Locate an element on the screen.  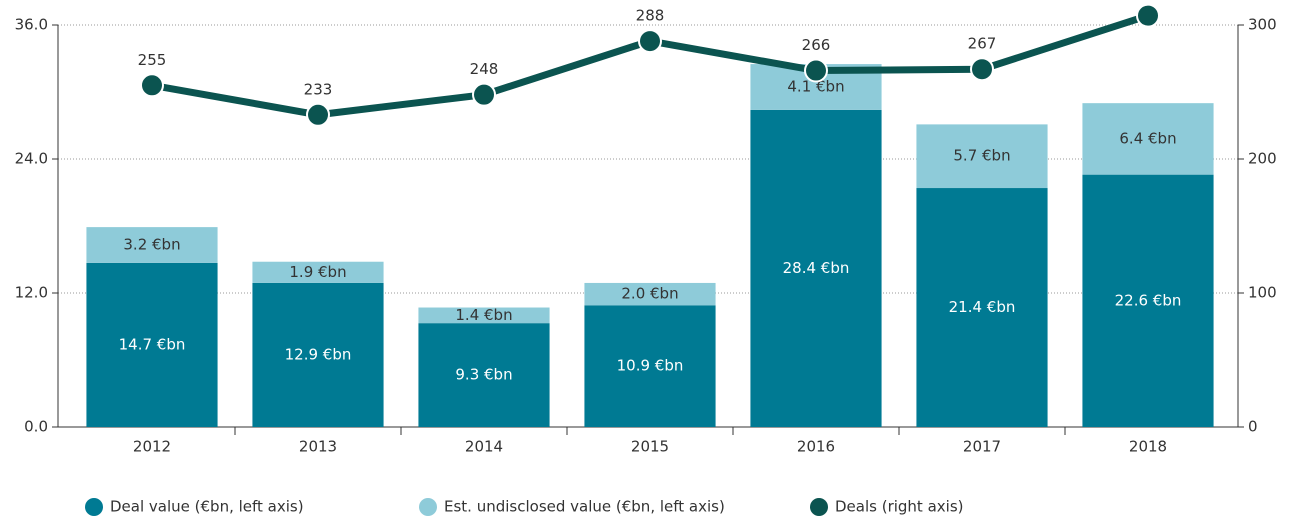
value-label-top: 5.7 €bn is located at coordinates (981, 156).